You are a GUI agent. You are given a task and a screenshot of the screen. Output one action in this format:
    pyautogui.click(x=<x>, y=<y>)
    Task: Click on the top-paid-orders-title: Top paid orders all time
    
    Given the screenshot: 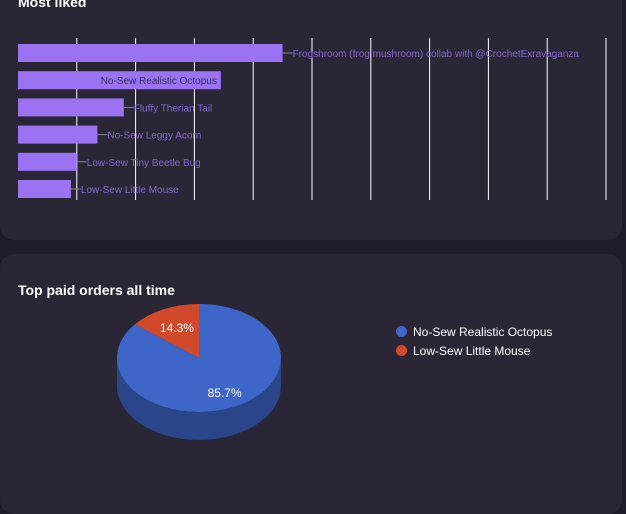 What is the action you would take?
    pyautogui.click(x=96, y=290)
    